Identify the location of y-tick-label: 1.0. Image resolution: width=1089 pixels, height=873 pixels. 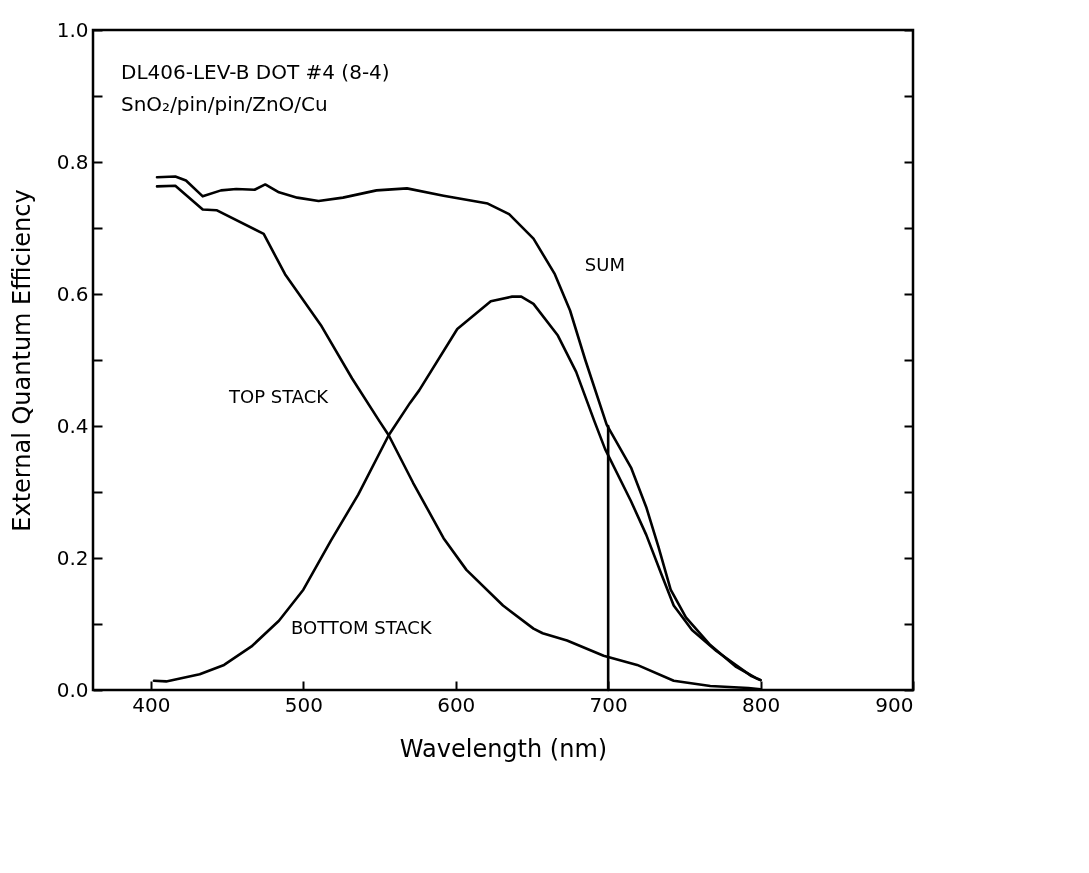
(72, 29).